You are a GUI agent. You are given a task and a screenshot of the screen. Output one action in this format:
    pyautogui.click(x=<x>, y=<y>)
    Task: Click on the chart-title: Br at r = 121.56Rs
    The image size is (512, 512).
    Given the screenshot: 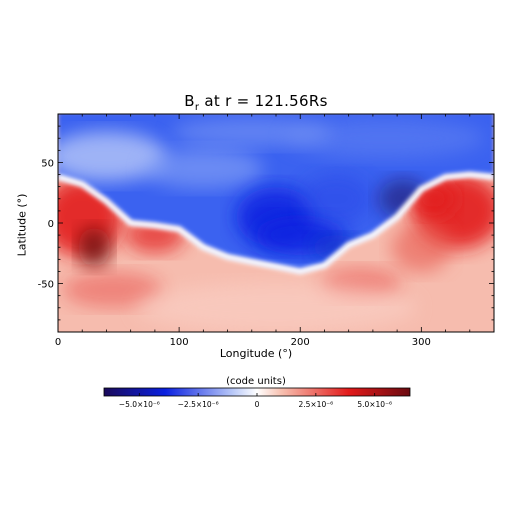 What is the action you would take?
    pyautogui.click(x=256, y=102)
    